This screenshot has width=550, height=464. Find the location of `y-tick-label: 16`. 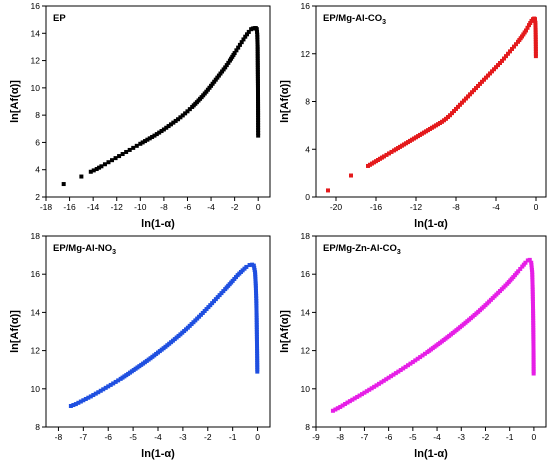

y-tick-label: 16 is located at coordinates (36, 6).